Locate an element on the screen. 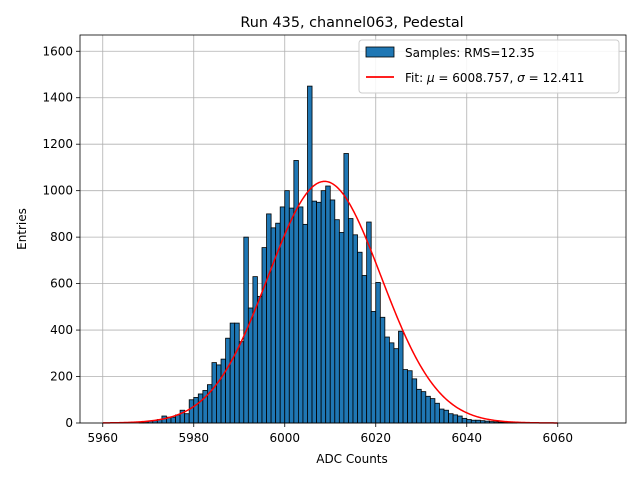 The width and height of the screenshot is (640, 480). legend-histogram-label: Samples: RMS=12.35 is located at coordinates (470, 53).